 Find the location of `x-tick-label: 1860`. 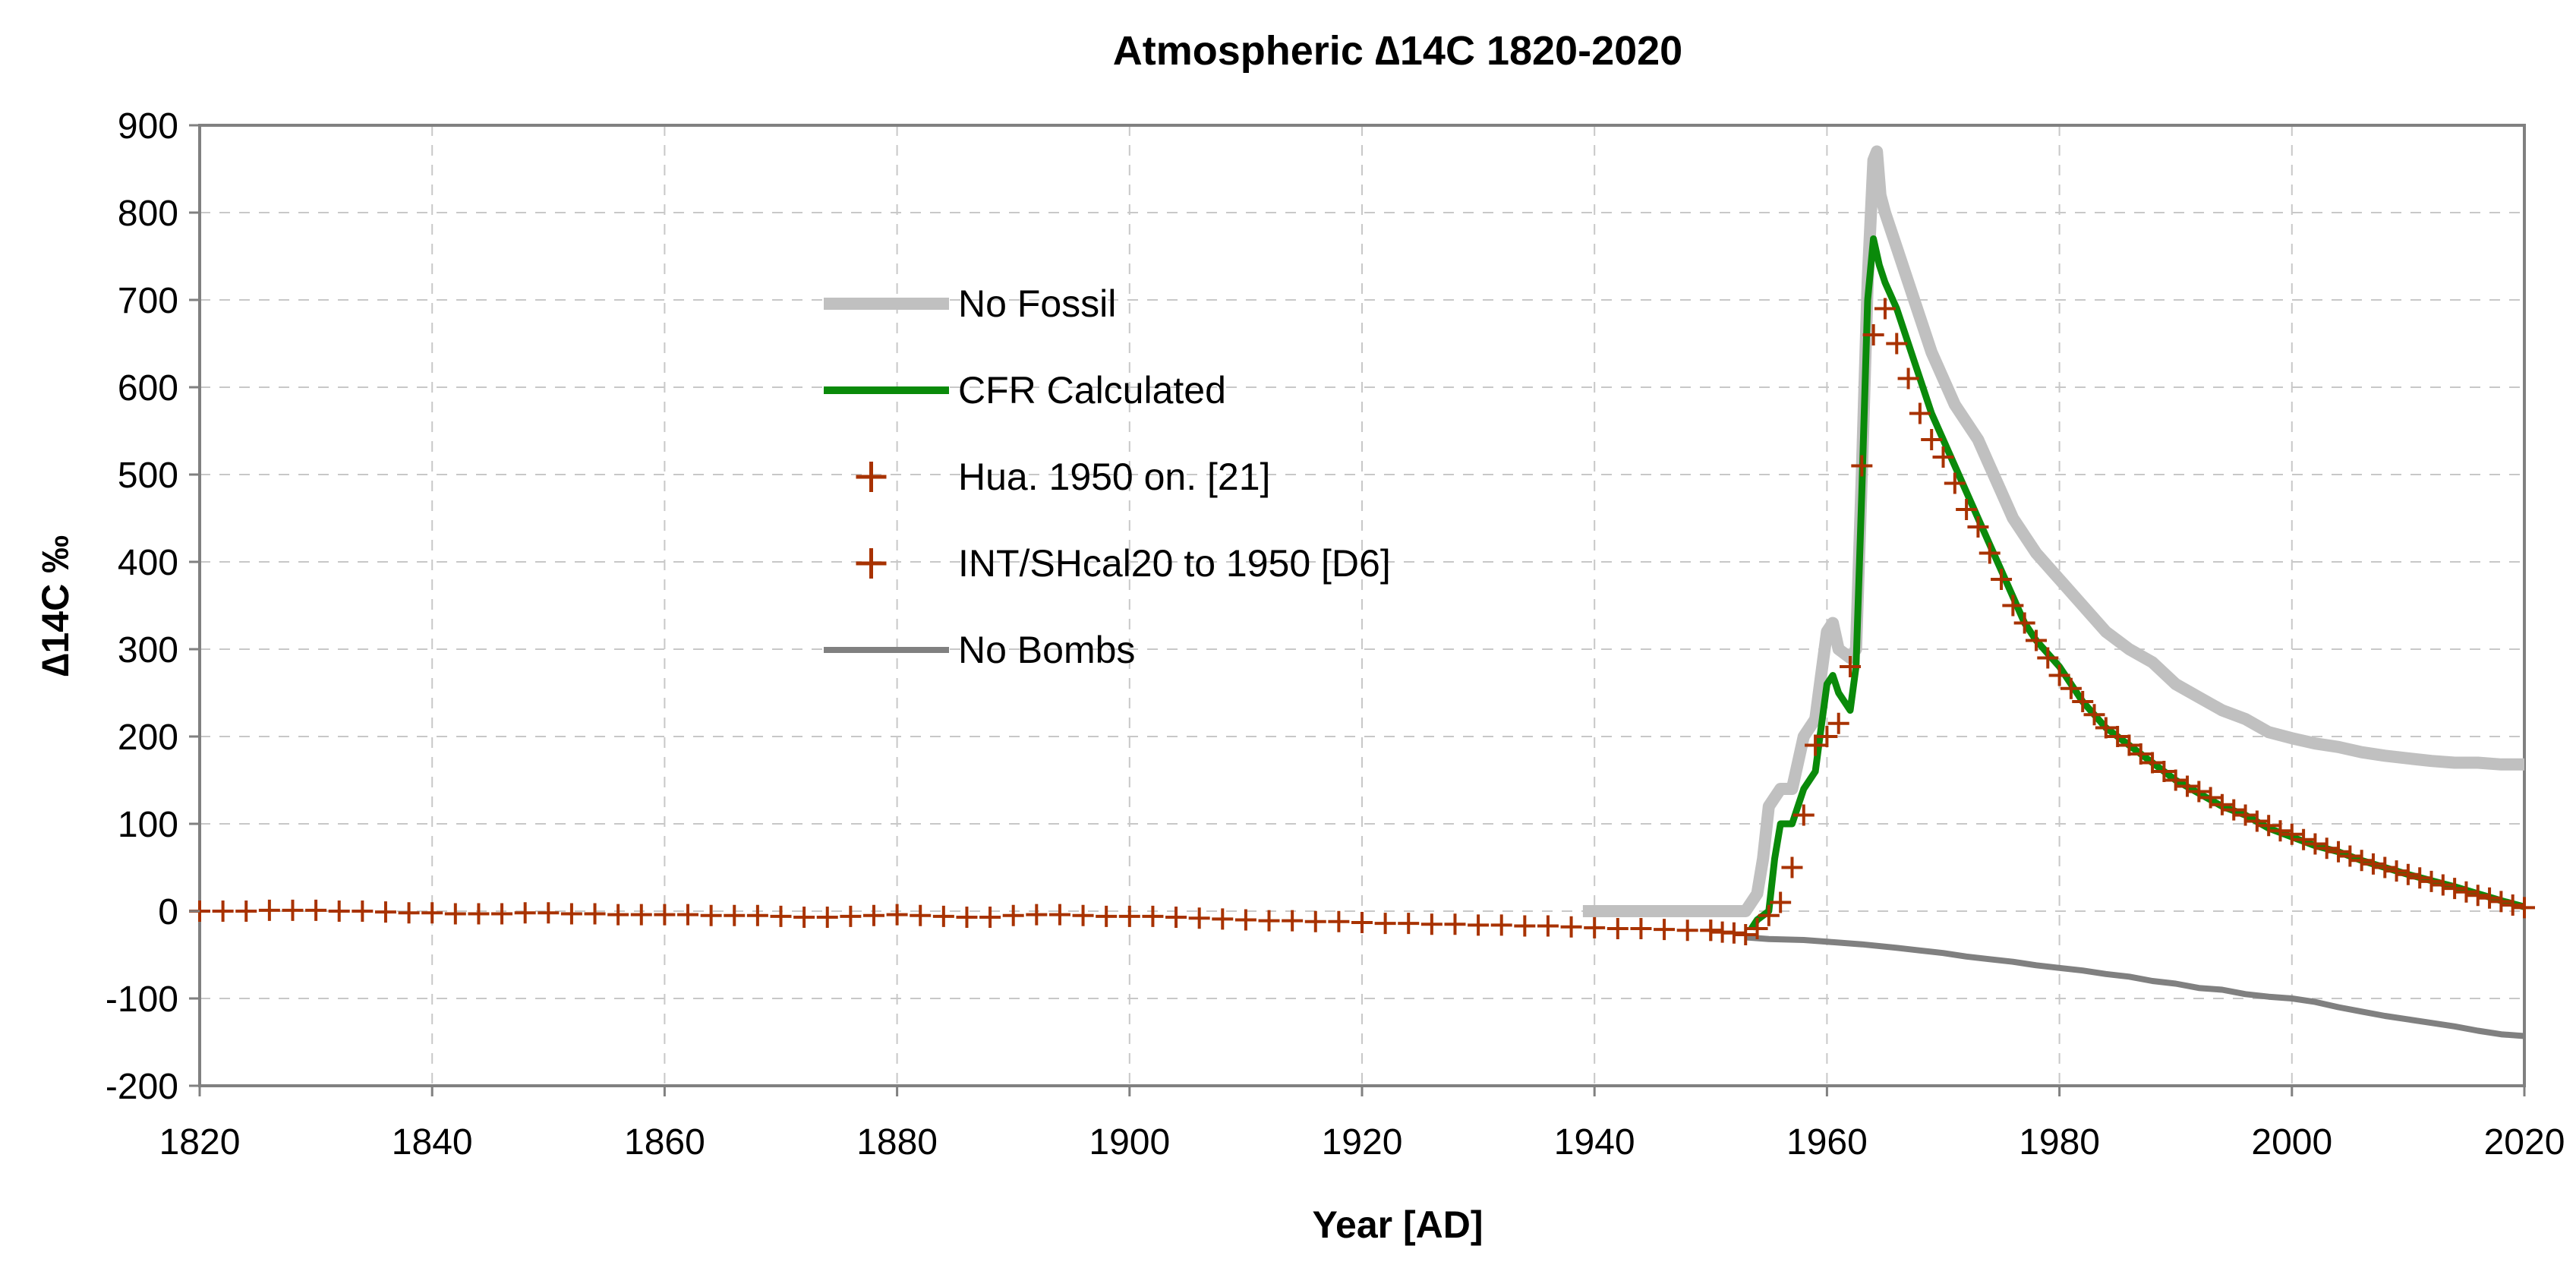

x-tick-label: 1860 is located at coordinates (664, 1142).